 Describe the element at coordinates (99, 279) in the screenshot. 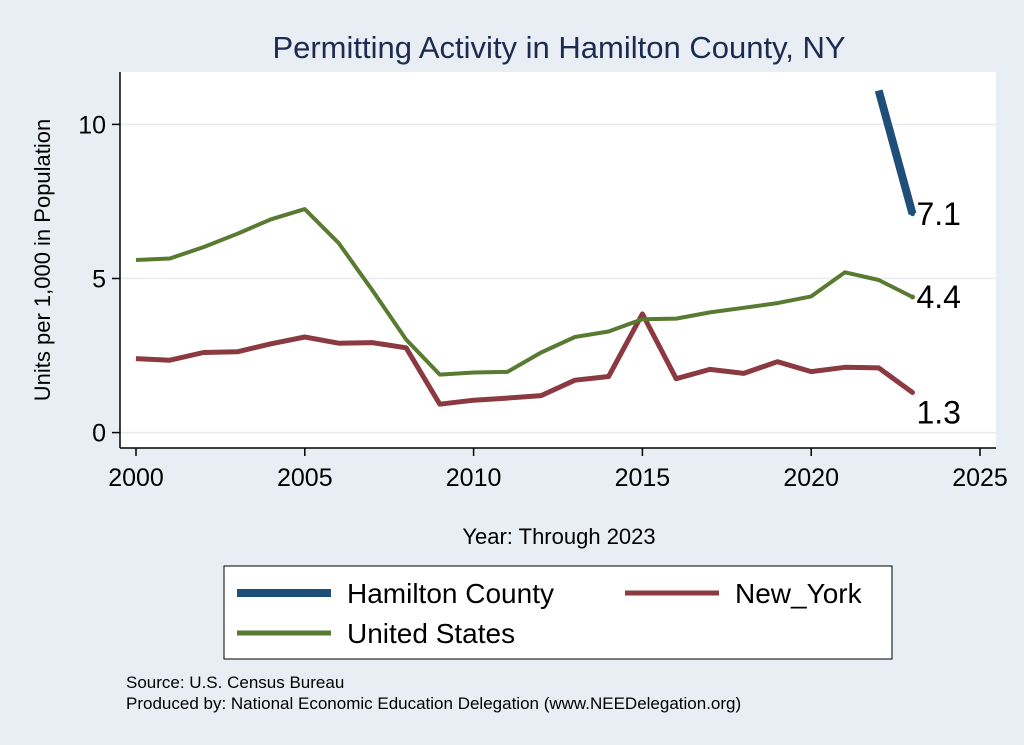

I see `y-tick-label: 5` at that location.